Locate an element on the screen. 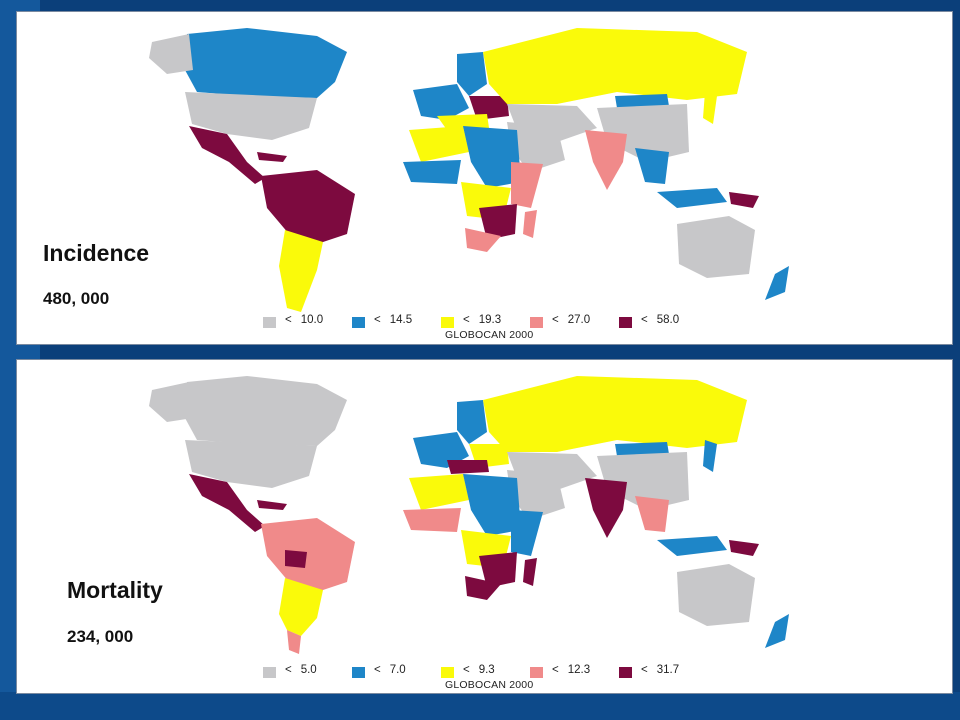 The image size is (960, 720). legend-label: <10.0 is located at coordinates (304, 320).